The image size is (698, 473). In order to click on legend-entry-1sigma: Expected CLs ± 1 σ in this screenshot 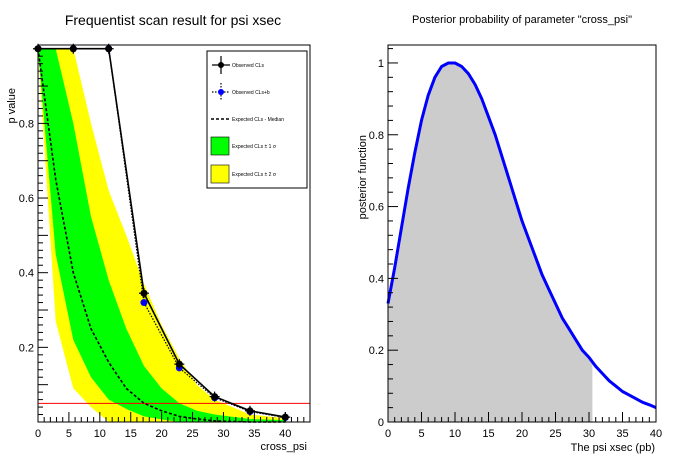, I will do `click(243, 146)`.